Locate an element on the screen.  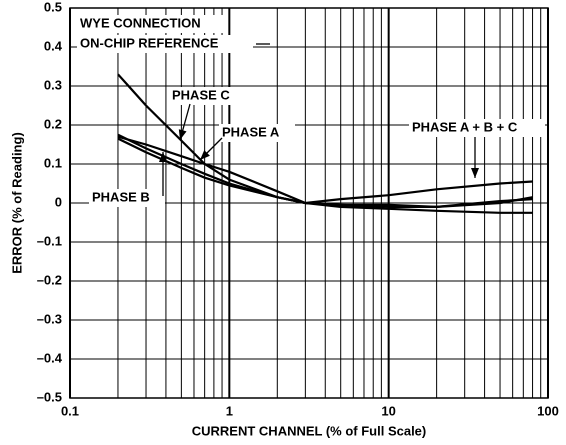
y-tick-label: 0.4 is located at coordinates (53, 45).